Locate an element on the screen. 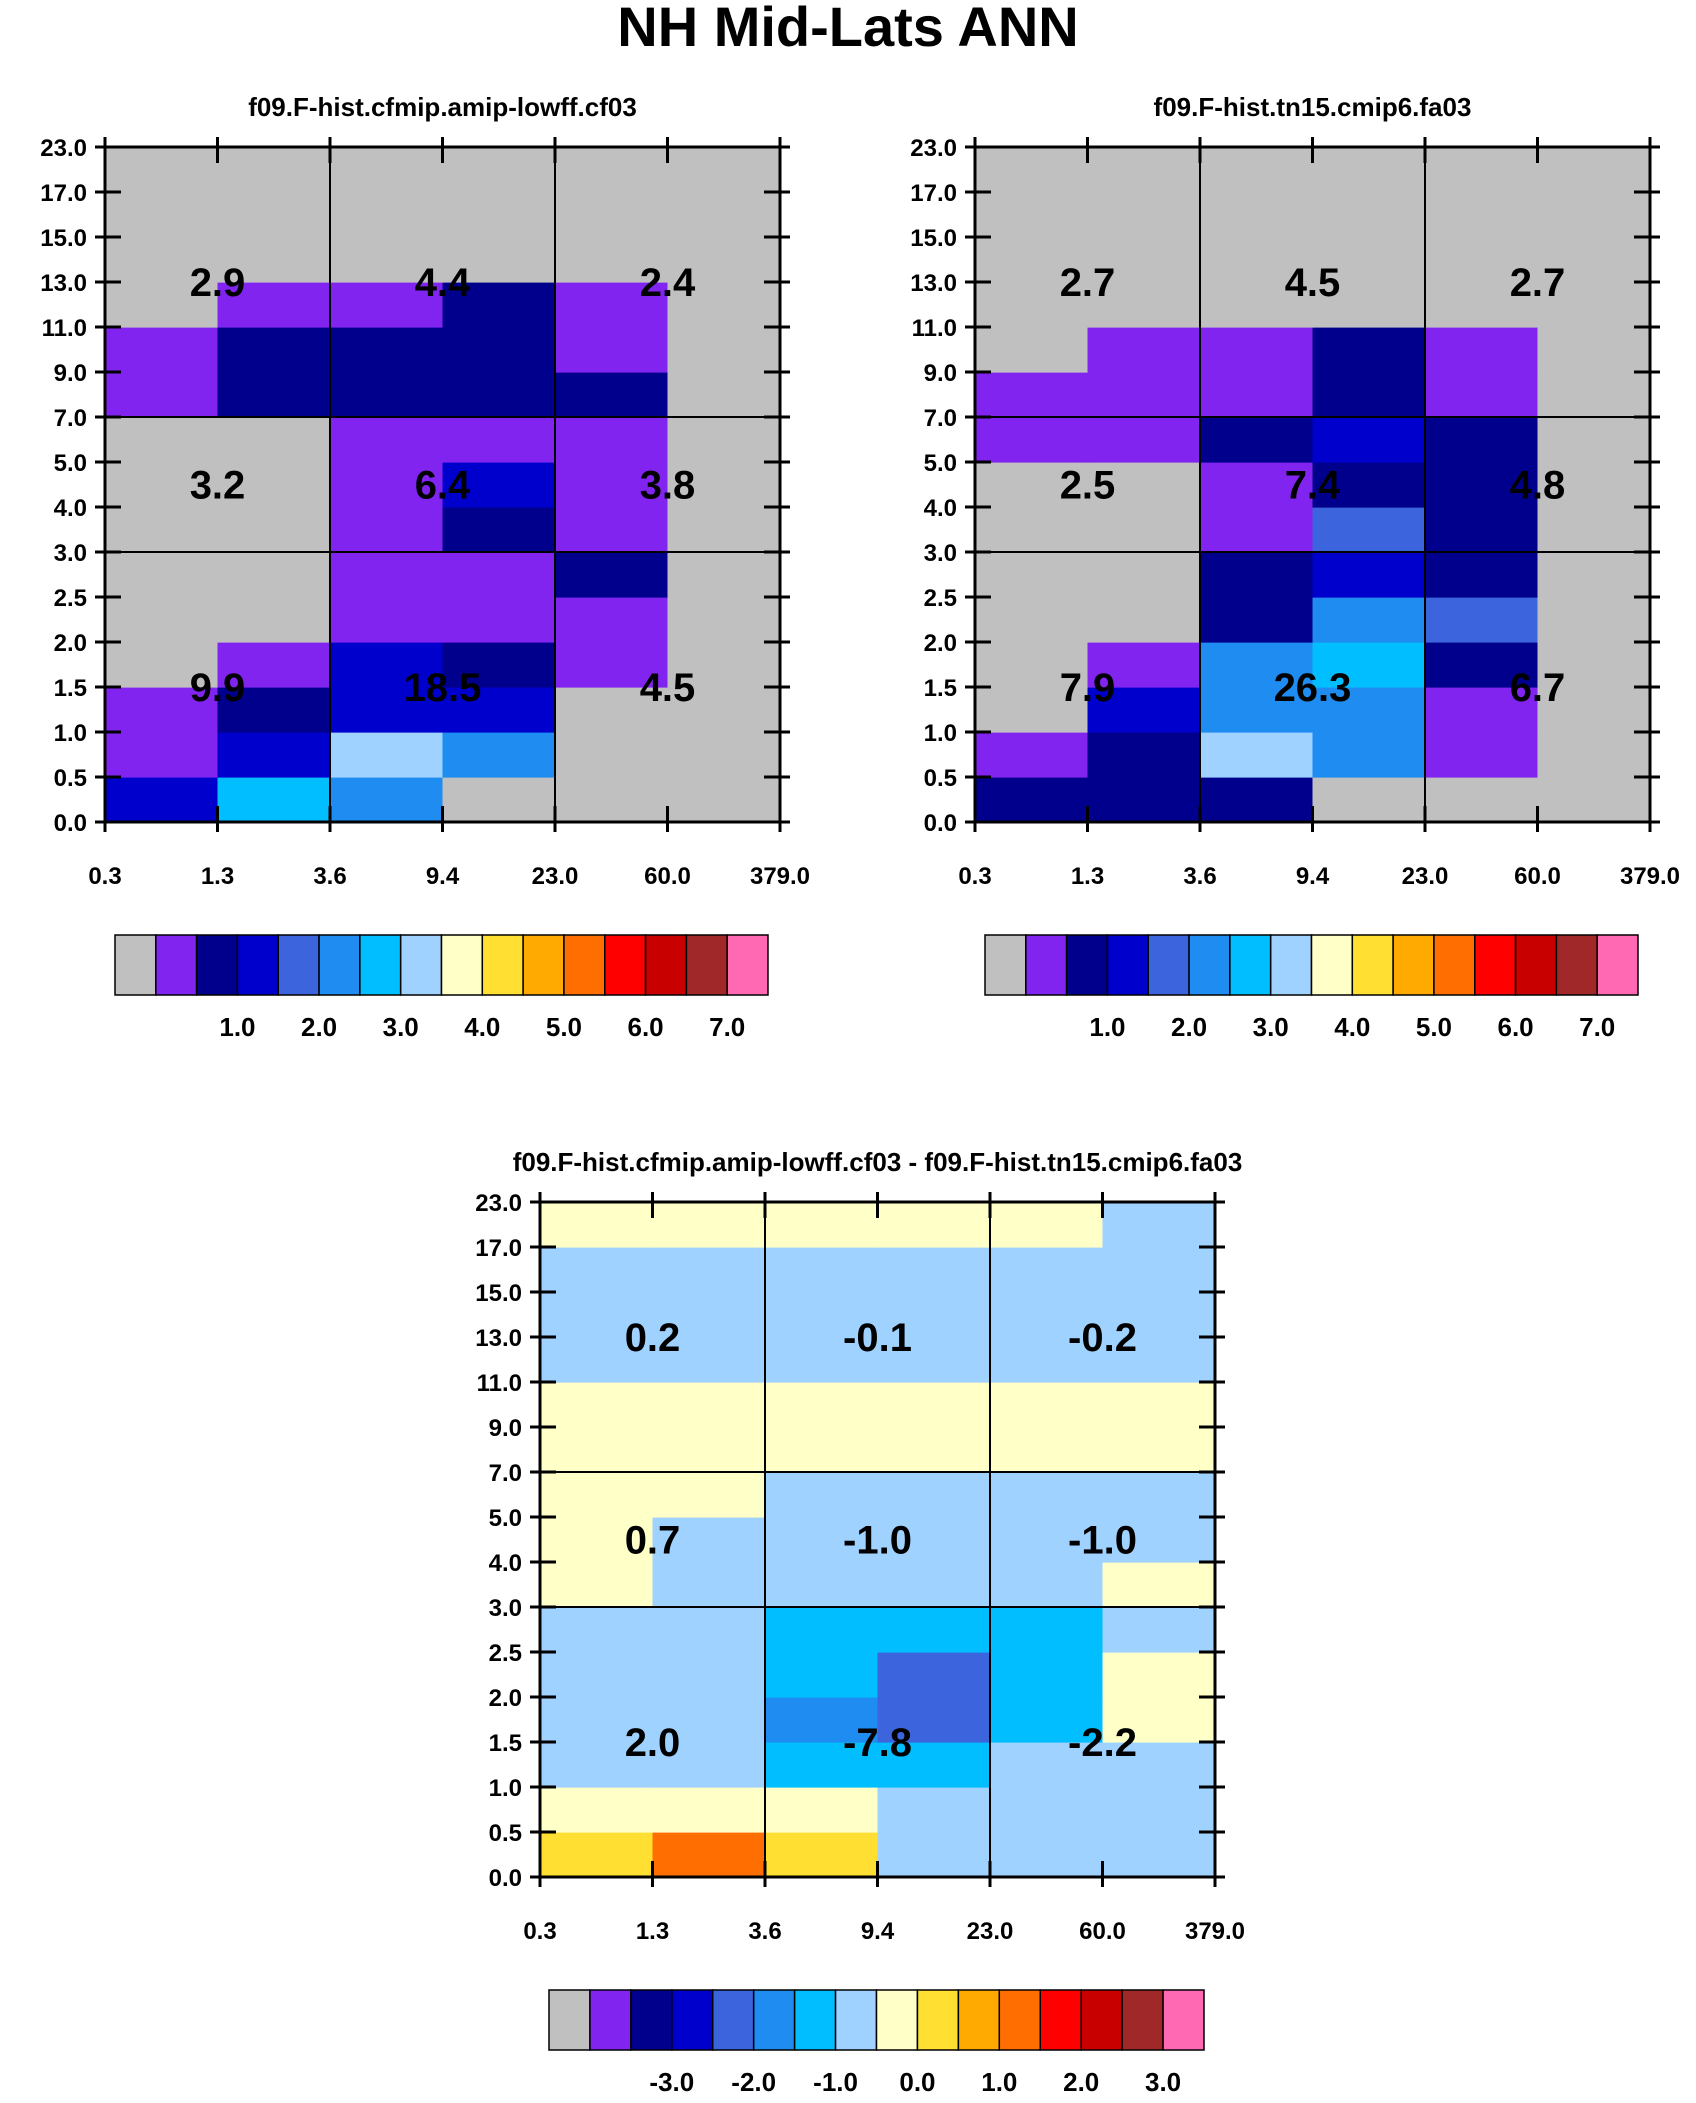  y-tick-label: 9.0 is located at coordinates (70, 373).